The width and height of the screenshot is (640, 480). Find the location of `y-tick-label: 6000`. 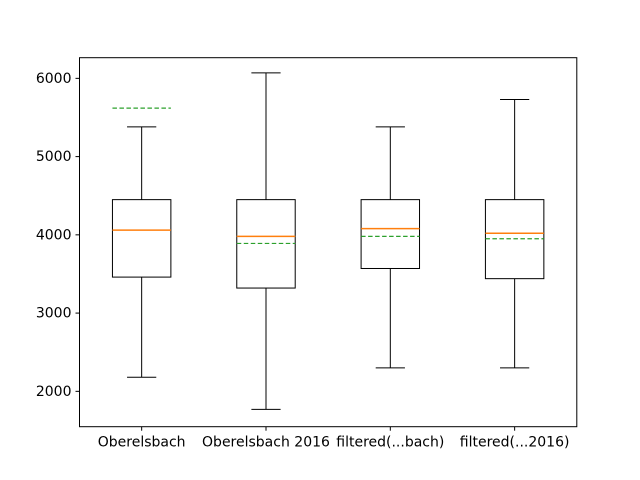

y-tick-label: 6000 is located at coordinates (54, 79).